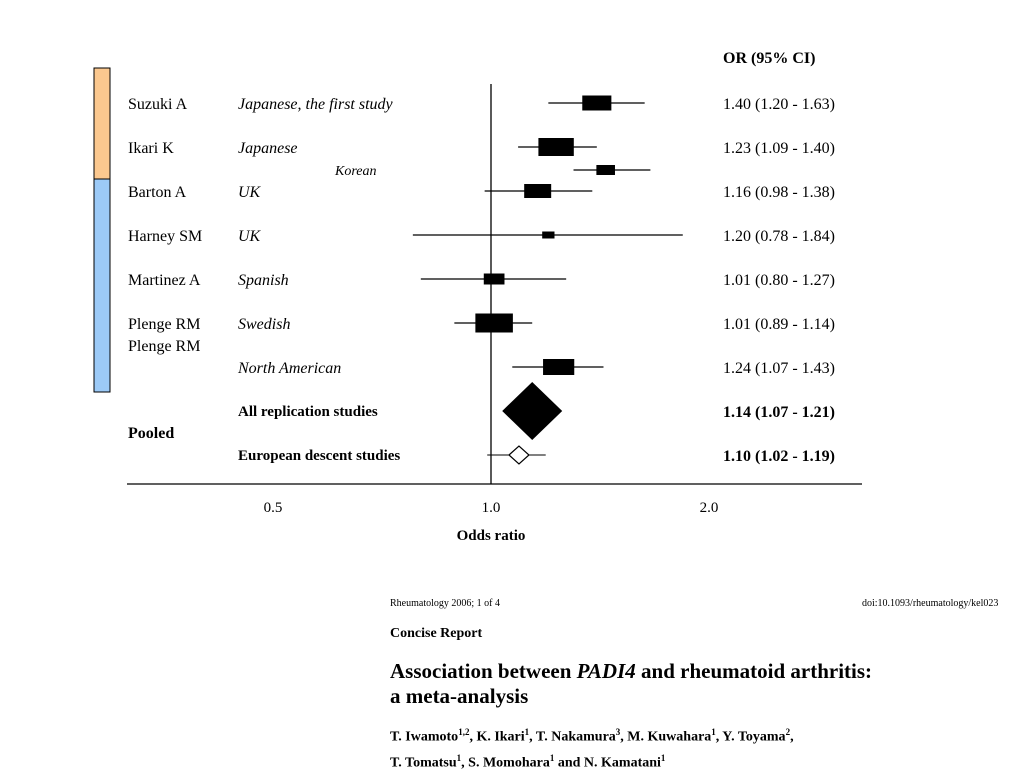 The height and width of the screenshot is (773, 1024). What do you see at coordinates (606, 671) in the screenshot?
I see `paper-title-gene: PADI4` at bounding box center [606, 671].